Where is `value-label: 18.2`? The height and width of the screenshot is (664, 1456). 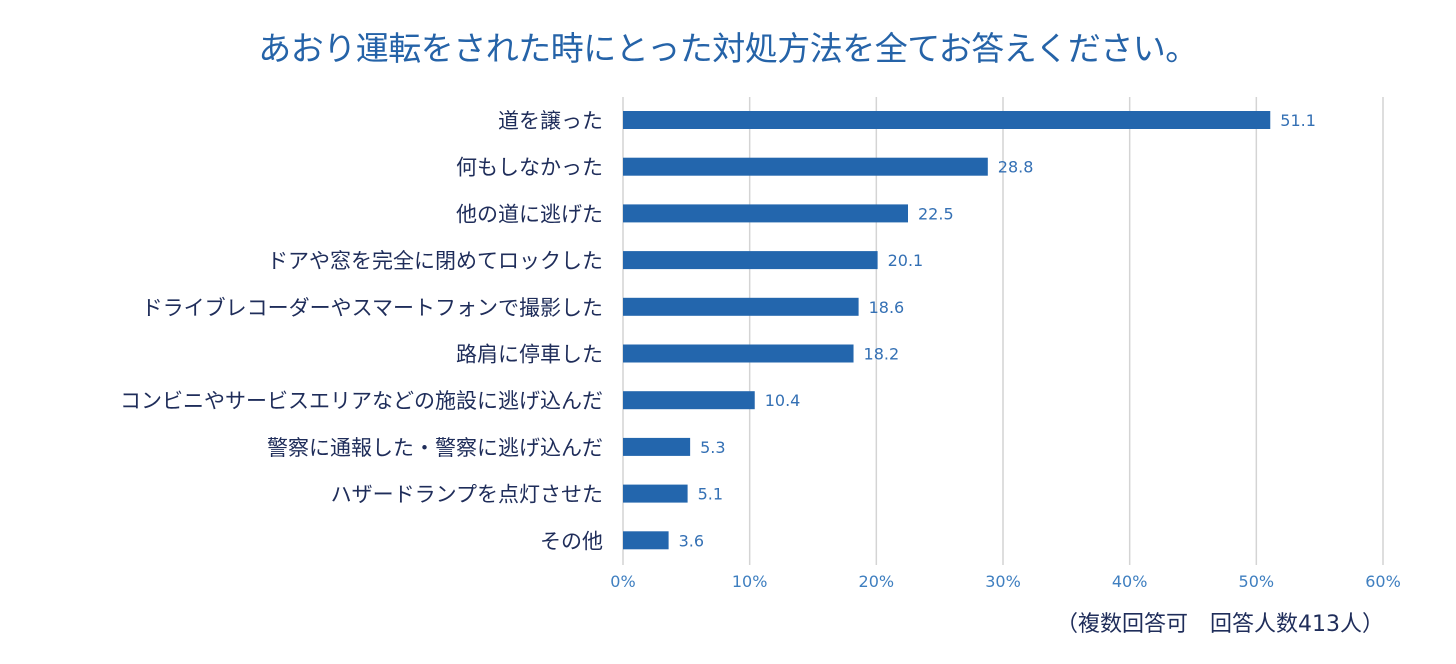
value-label: 18.2 is located at coordinates (882, 354).